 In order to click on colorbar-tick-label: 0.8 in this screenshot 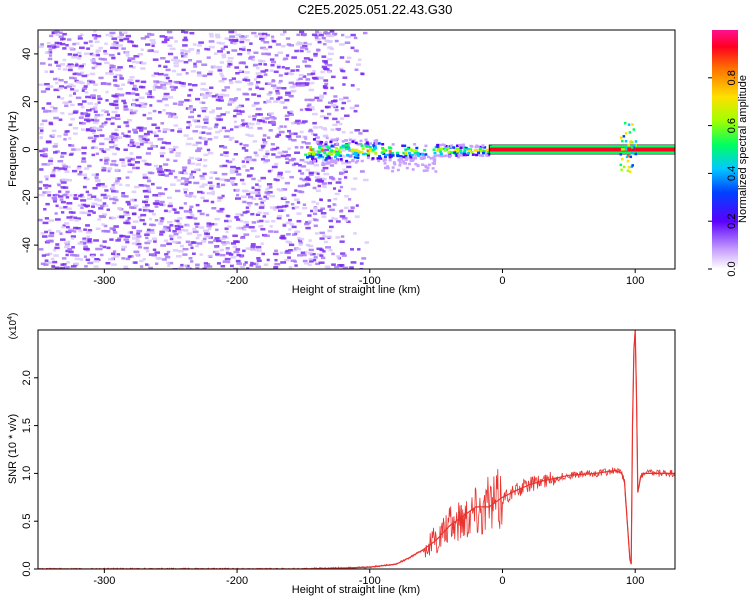, I will do `click(732, 77)`.